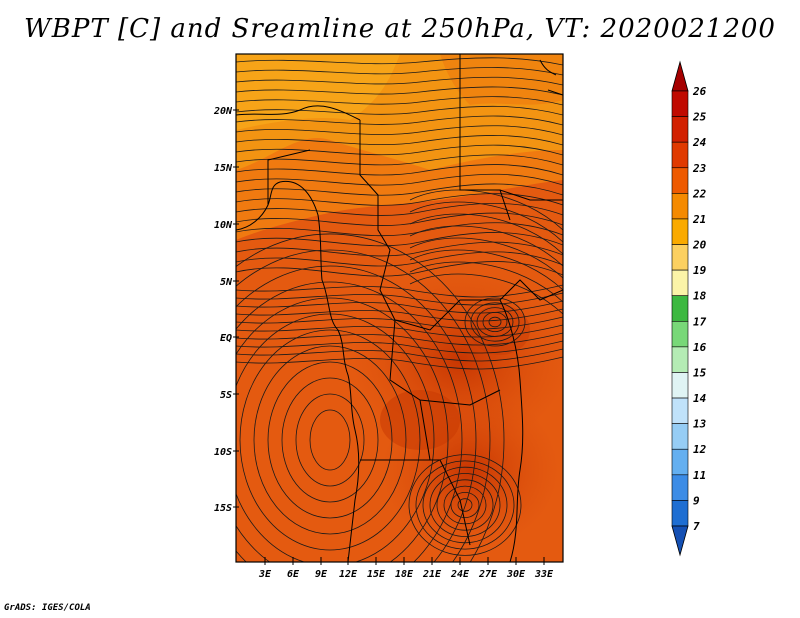  What do you see at coordinates (223, 111) in the screenshot?
I see `lat-label: 20N` at bounding box center [223, 111].